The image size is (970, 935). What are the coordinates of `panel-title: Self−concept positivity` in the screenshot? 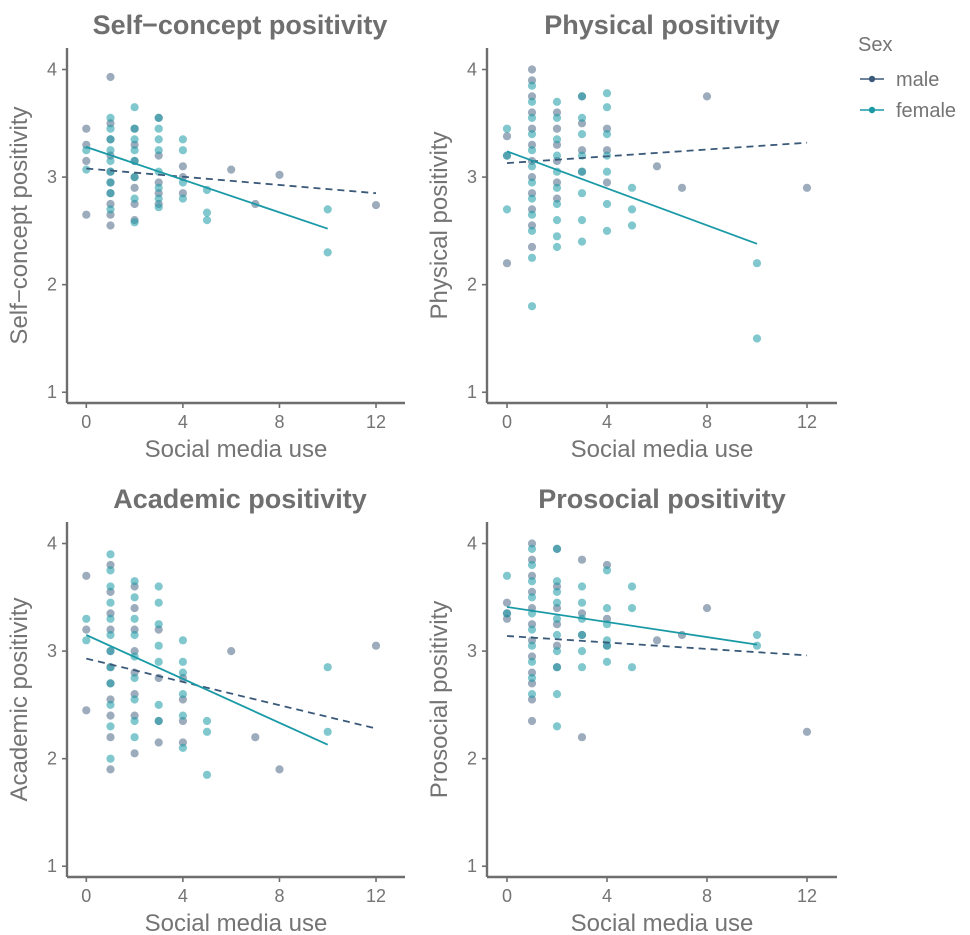 It's located at (240, 25).